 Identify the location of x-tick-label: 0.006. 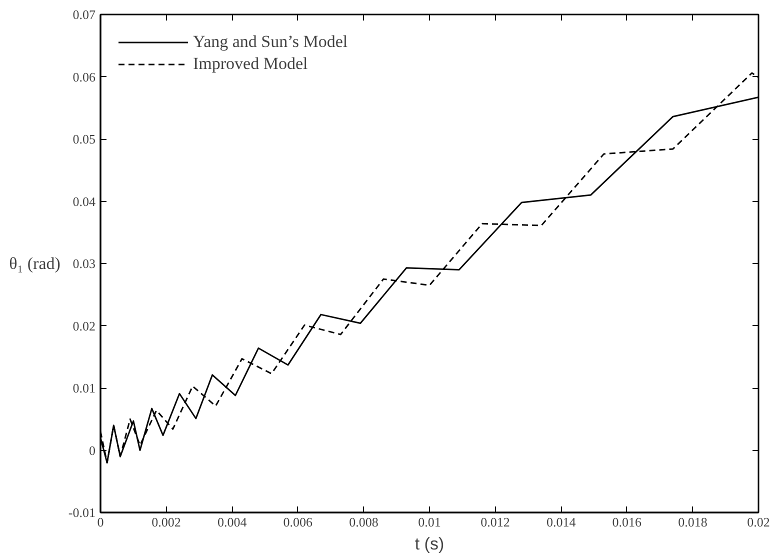
(298, 522).